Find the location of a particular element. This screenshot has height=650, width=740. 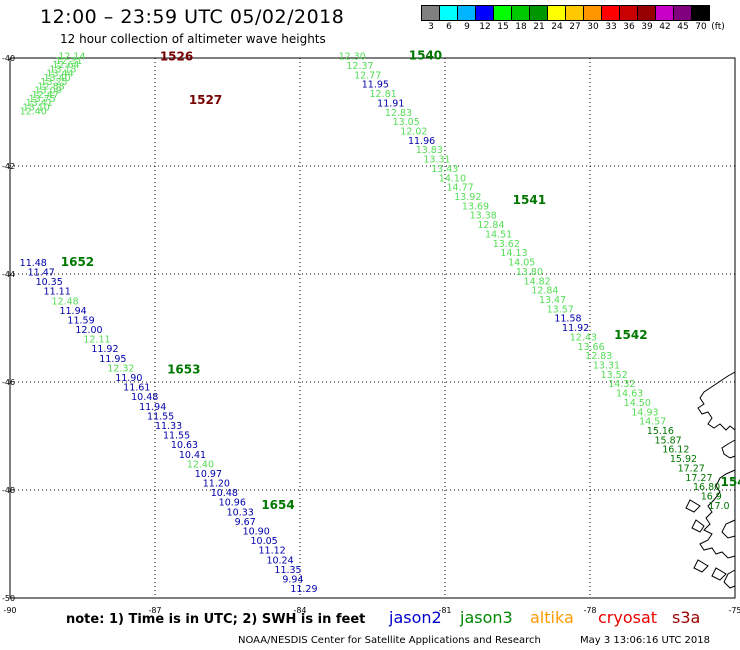

wave-height-value: 13.05 is located at coordinates (406, 122).